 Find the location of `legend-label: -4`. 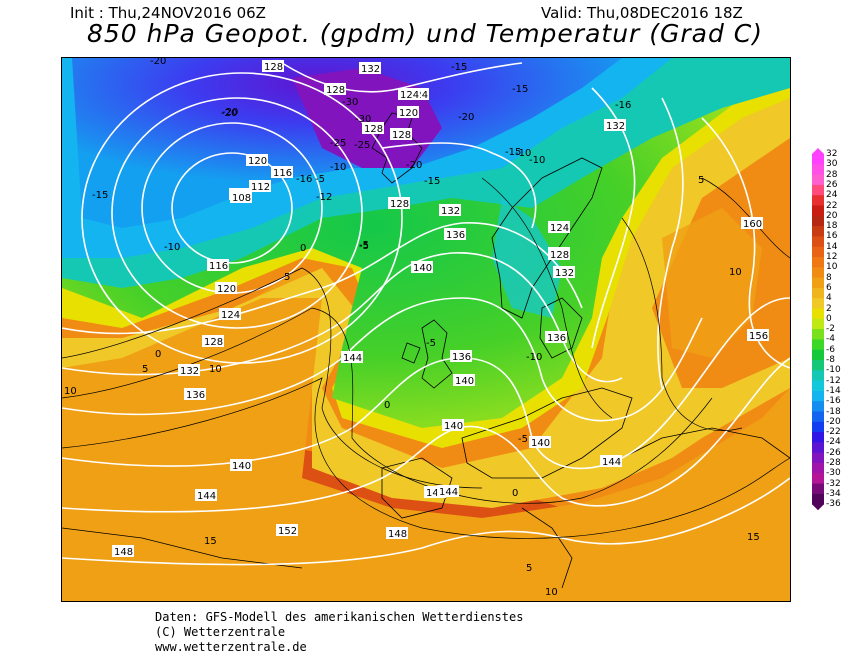

legend-label: -4 is located at coordinates (830, 339).